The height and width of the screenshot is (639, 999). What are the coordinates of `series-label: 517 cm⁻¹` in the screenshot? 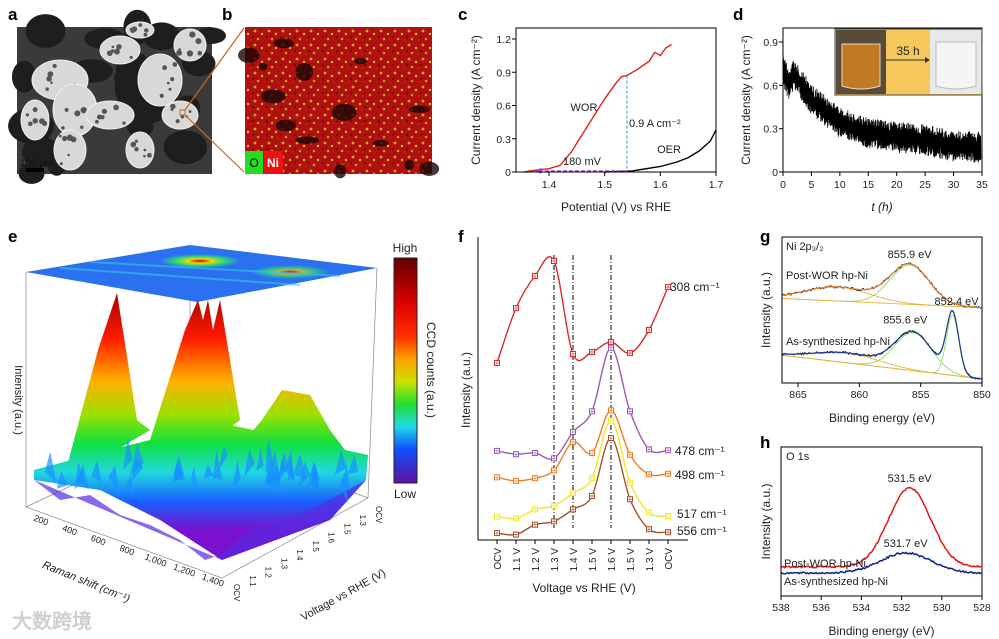 It's located at (702, 514).